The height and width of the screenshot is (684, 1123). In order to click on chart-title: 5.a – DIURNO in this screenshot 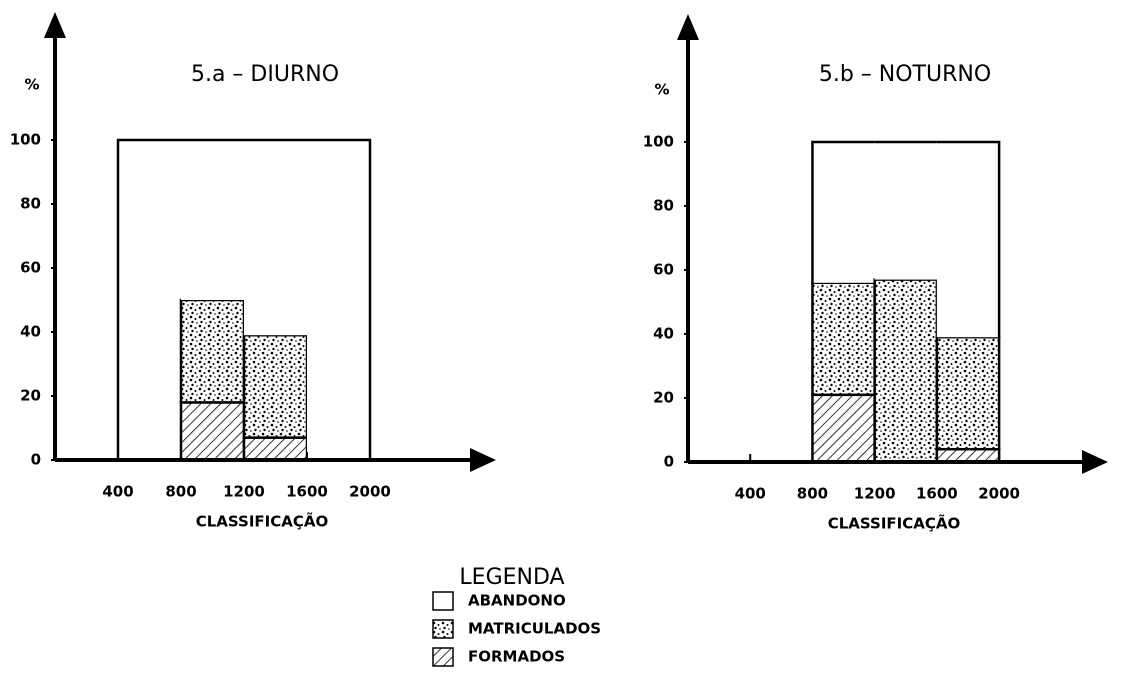, I will do `click(265, 74)`.